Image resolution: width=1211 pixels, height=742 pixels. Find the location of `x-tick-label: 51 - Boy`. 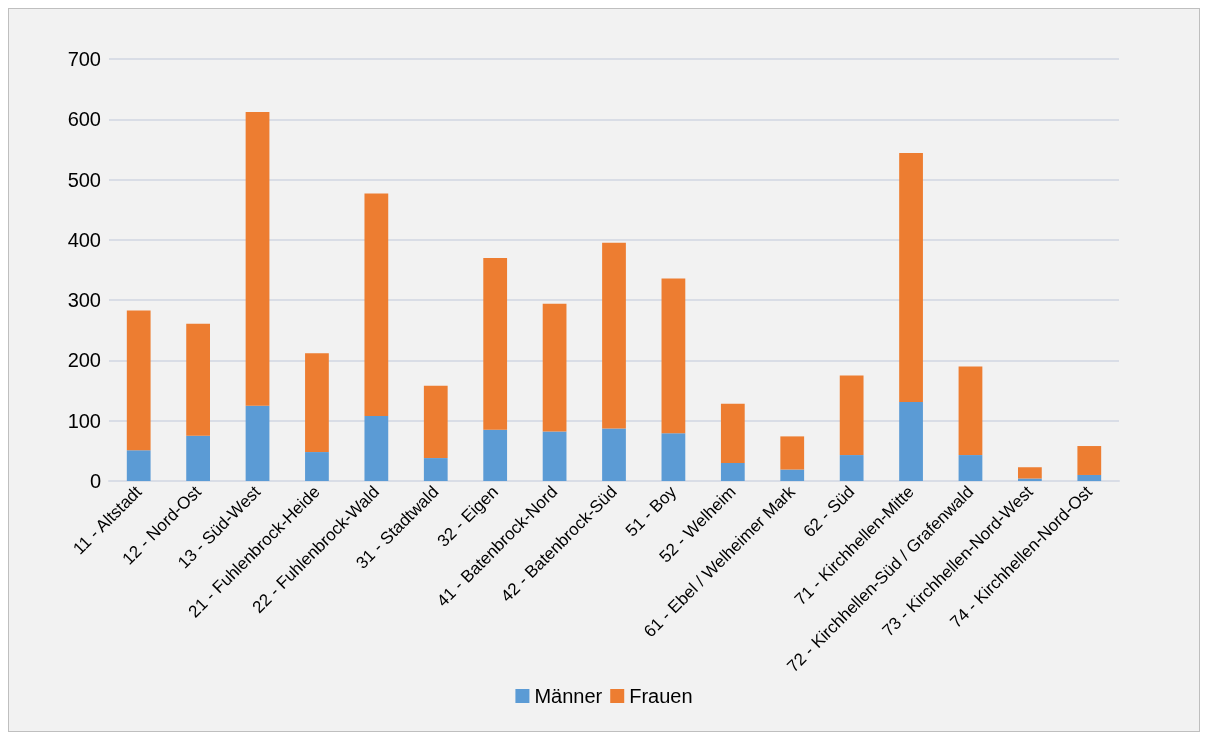

x-tick-label: 51 - Boy is located at coordinates (651, 511).